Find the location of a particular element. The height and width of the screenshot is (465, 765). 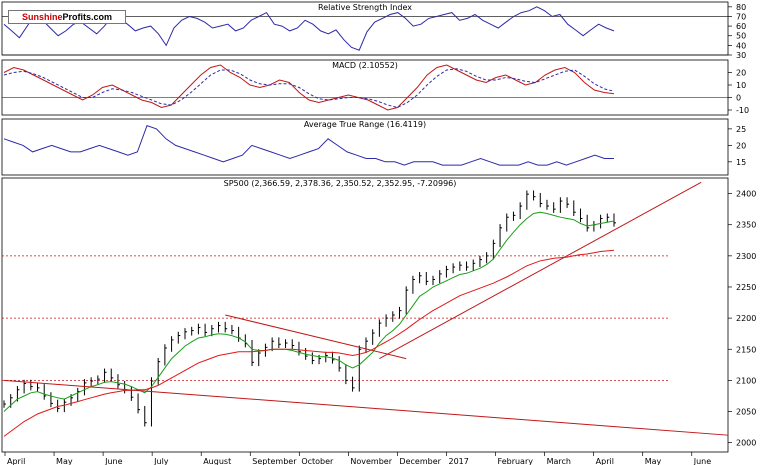

y-tick-label: 50 is located at coordinates (741, 36).